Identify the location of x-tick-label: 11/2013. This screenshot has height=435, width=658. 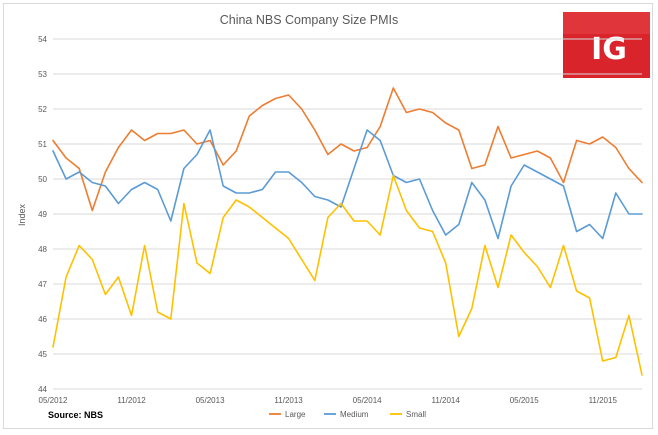
(288, 400).